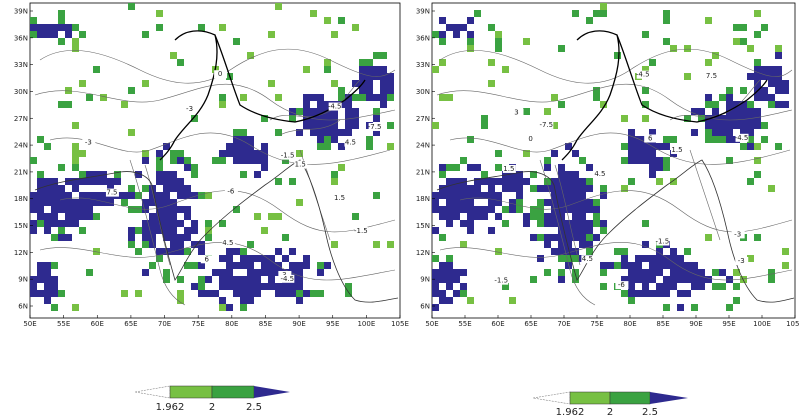 This screenshot has height=420, width=800. Describe the element at coordinates (423, 253) in the screenshot. I see `right-y-tick-label: 12N` at that location.